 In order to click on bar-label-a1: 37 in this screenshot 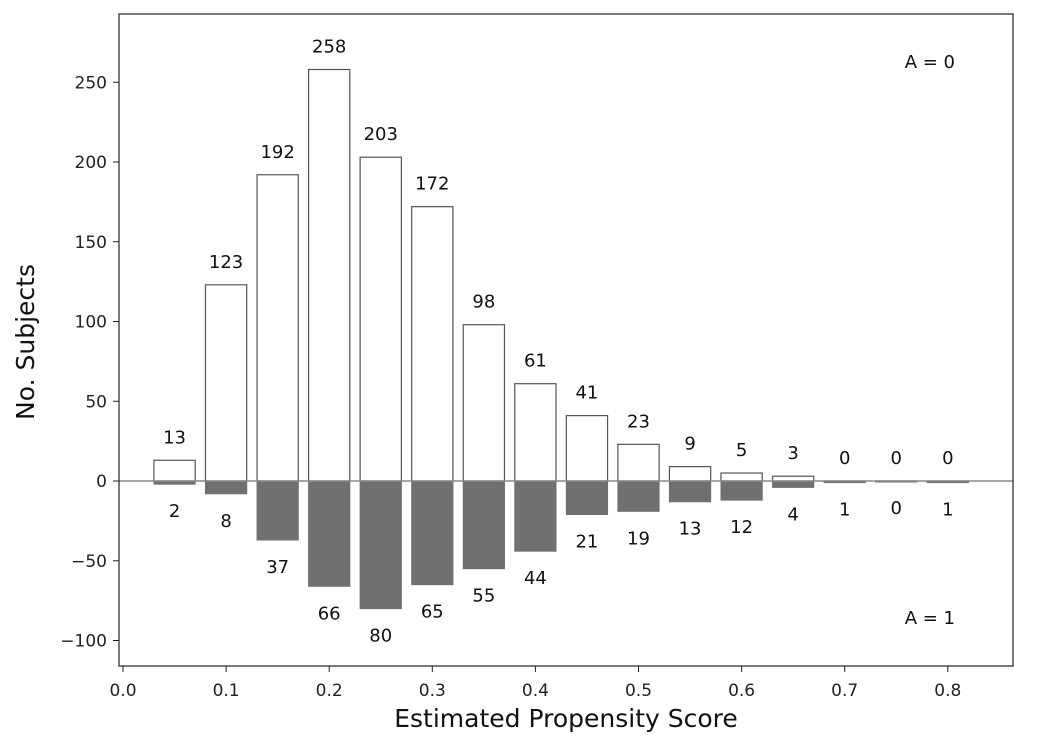, I will do `click(277, 567)`.